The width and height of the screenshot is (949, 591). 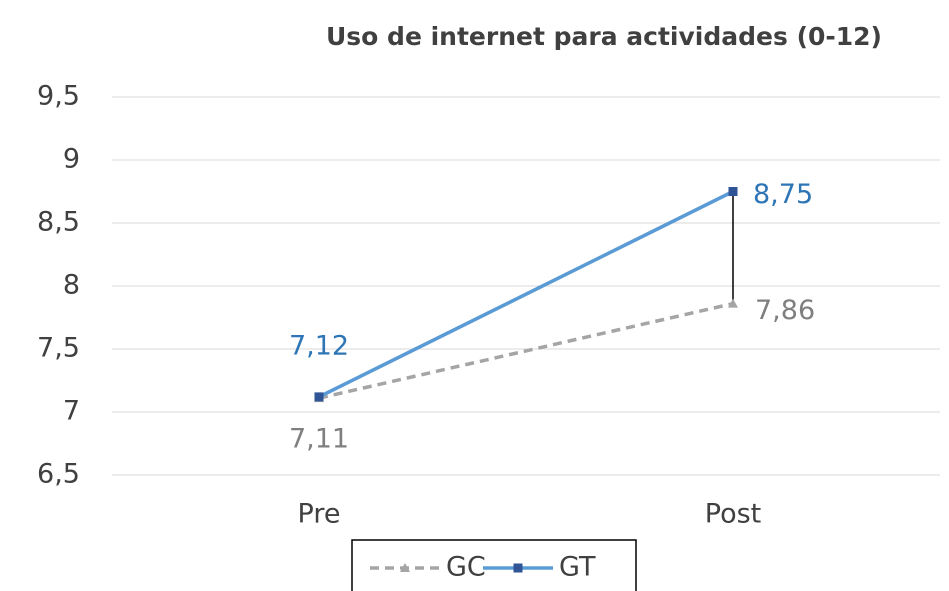 What do you see at coordinates (319, 439) in the screenshot?
I see `data-label: 7,11` at bounding box center [319, 439].